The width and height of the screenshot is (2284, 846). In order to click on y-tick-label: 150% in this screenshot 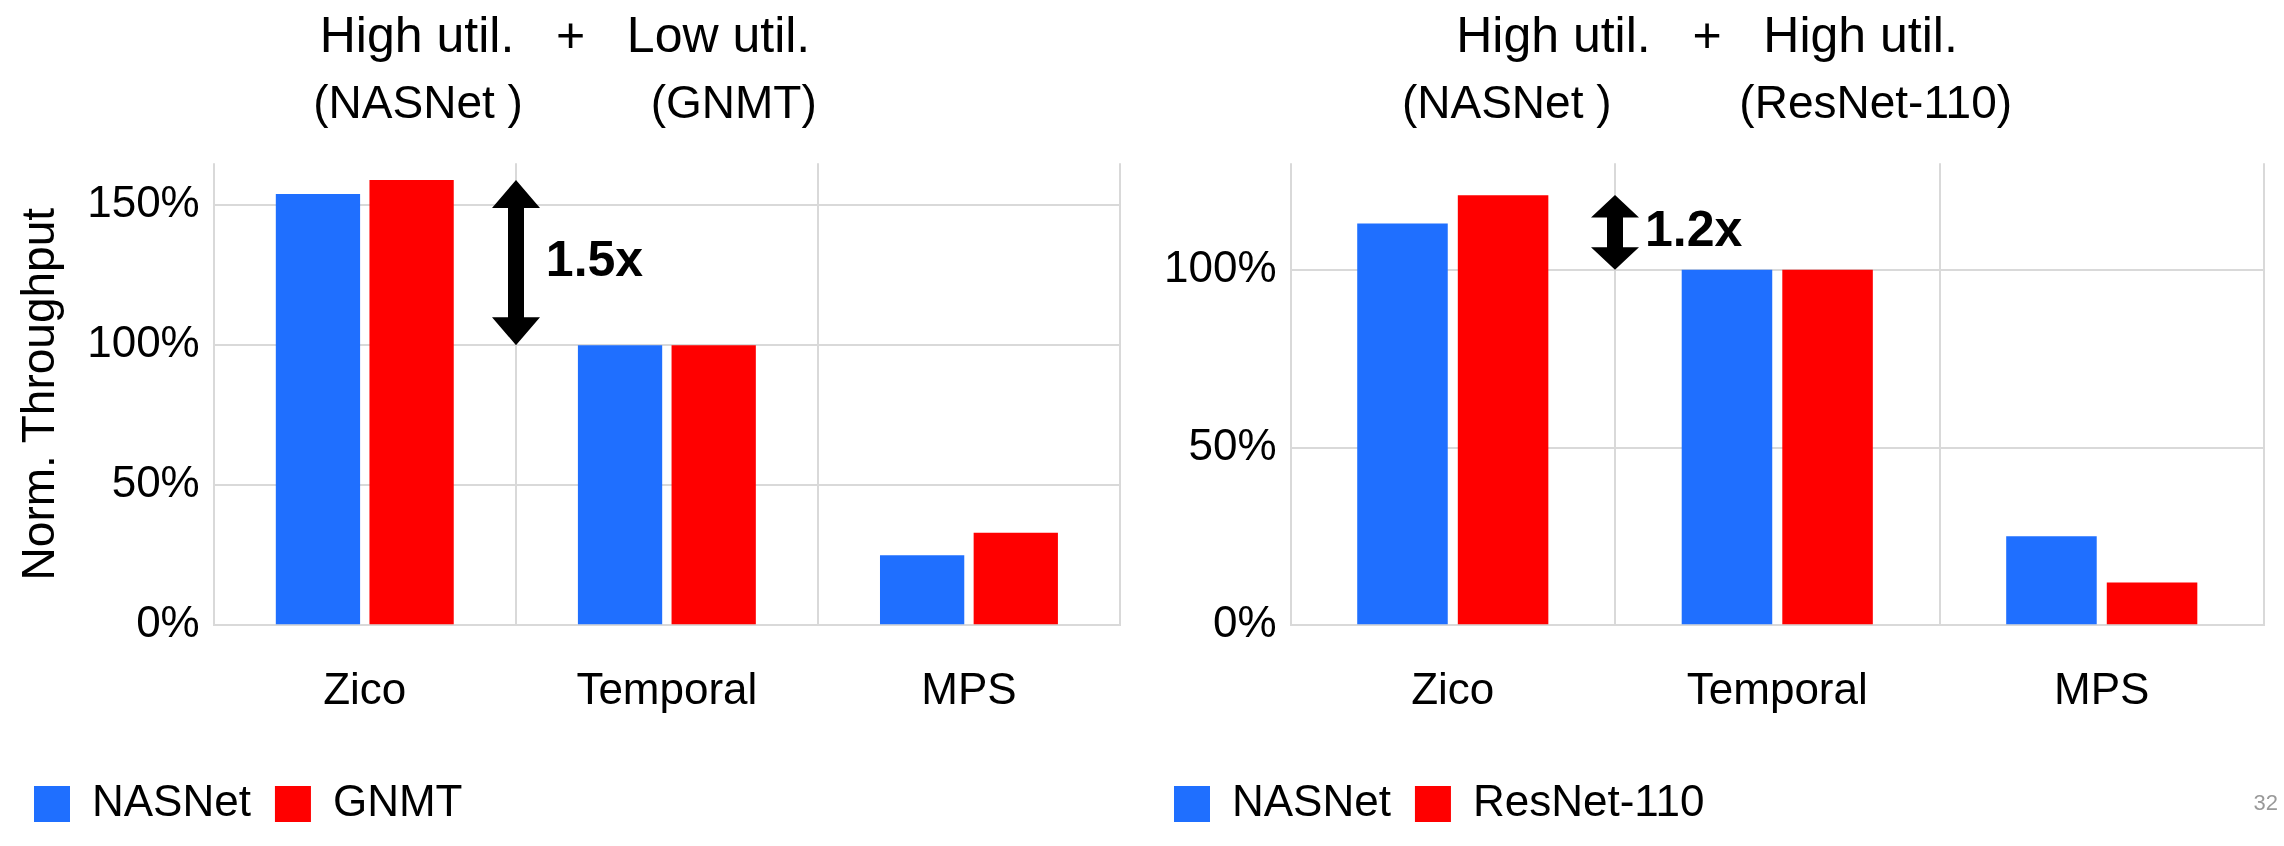, I will do `click(143, 202)`.